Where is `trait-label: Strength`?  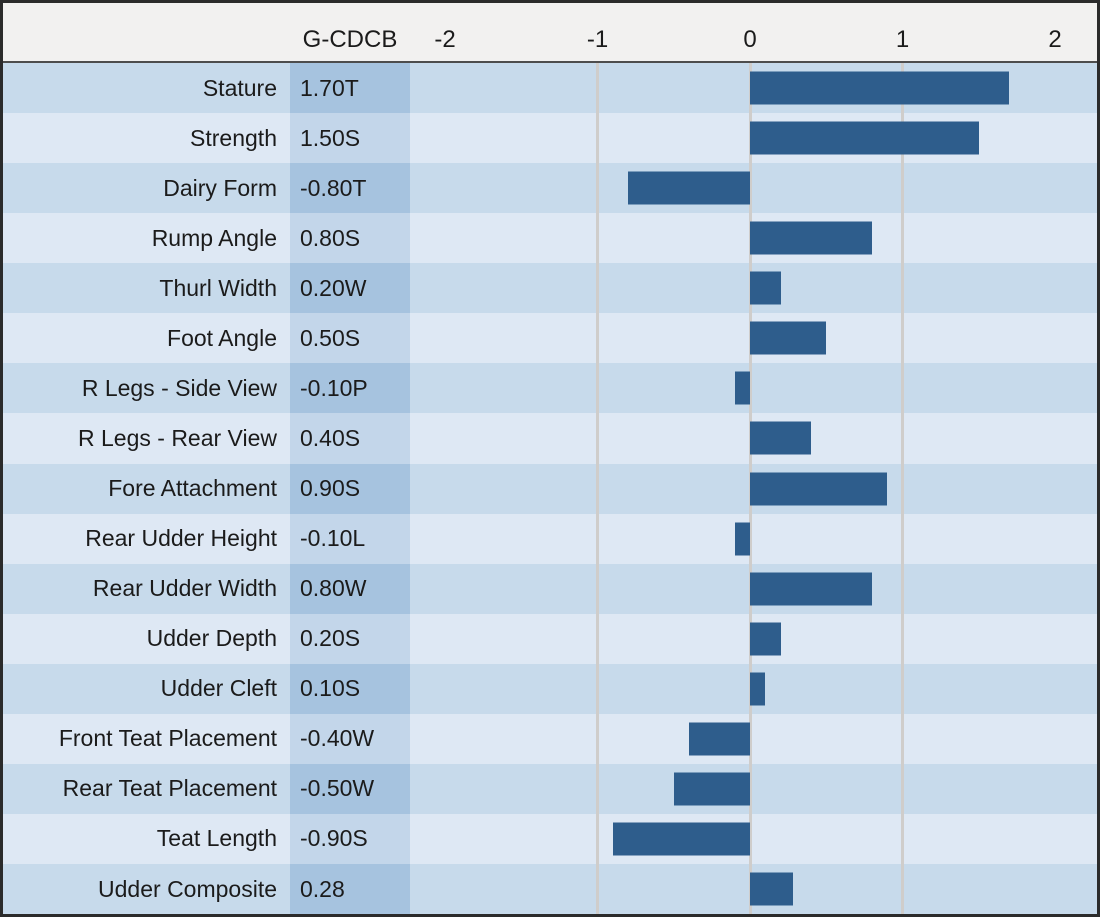 trait-label: Strength is located at coordinates (233, 137).